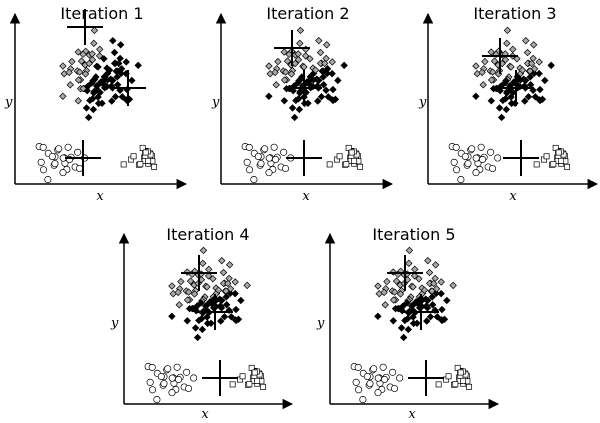  What do you see at coordinates (413, 234) in the screenshot?
I see `panel-title: Iteration 5` at bounding box center [413, 234].